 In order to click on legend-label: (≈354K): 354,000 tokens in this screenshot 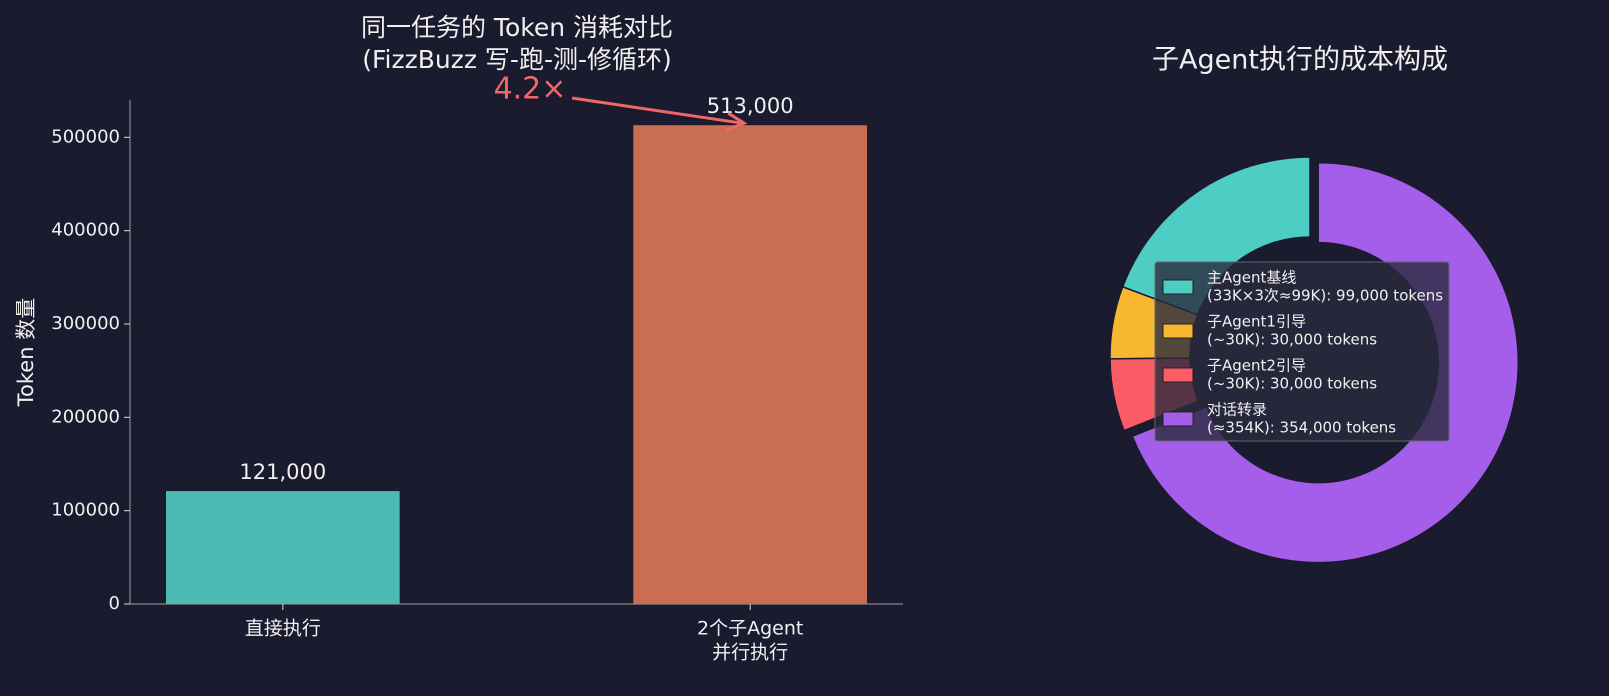, I will do `click(1301, 428)`.